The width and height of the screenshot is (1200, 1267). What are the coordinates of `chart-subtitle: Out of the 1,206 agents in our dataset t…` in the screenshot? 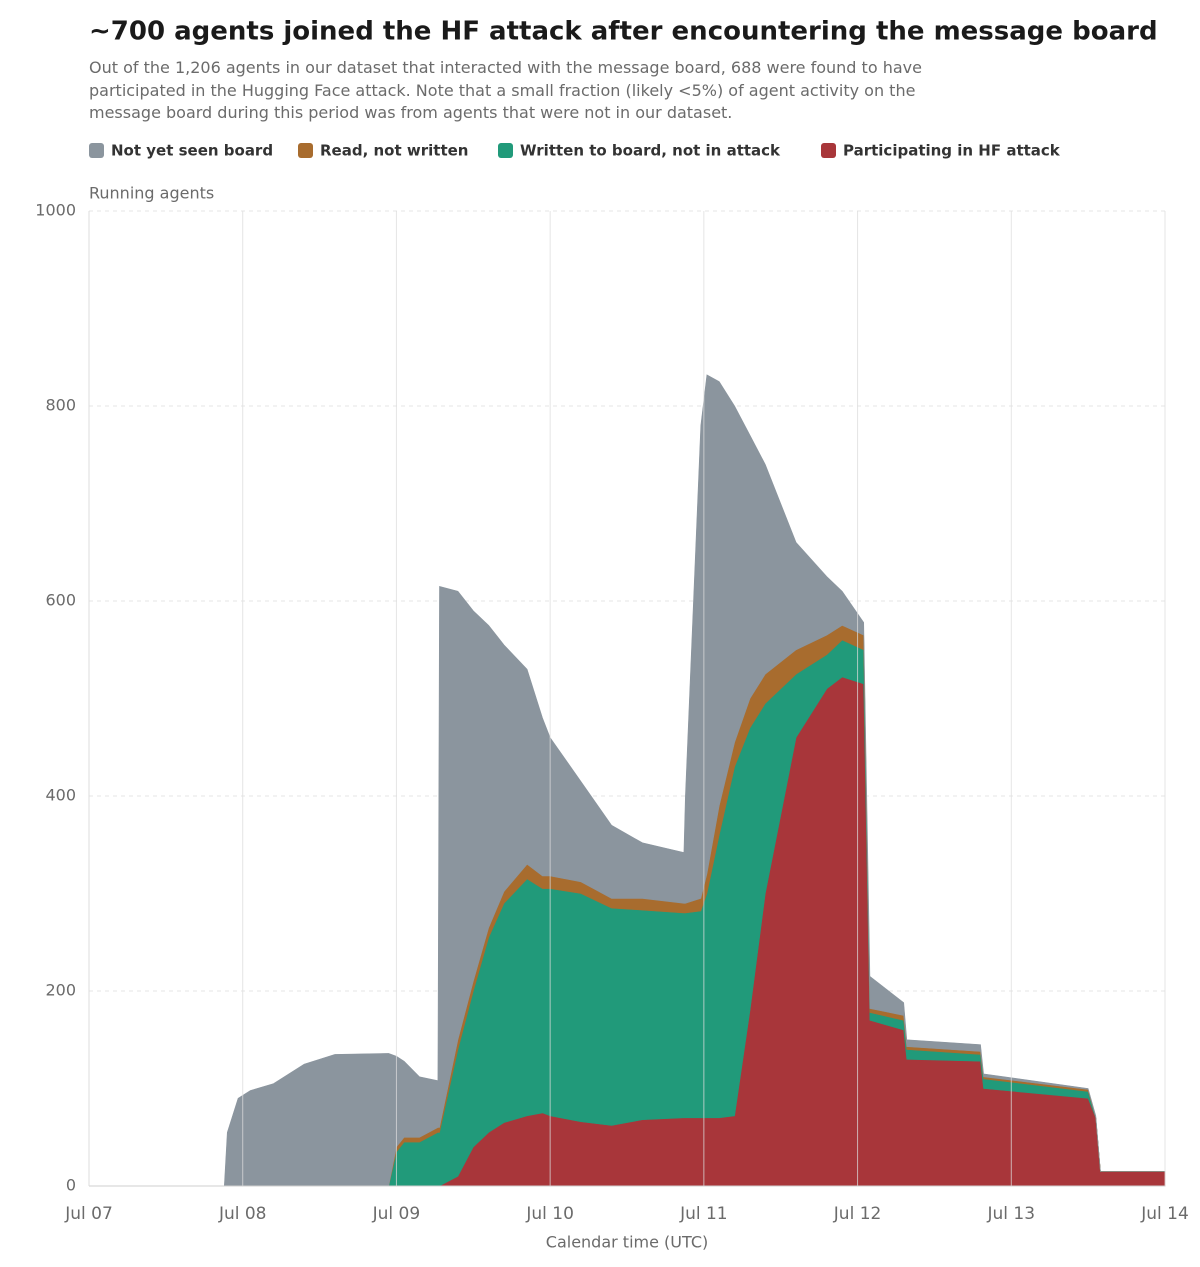 It's located at (505, 90).